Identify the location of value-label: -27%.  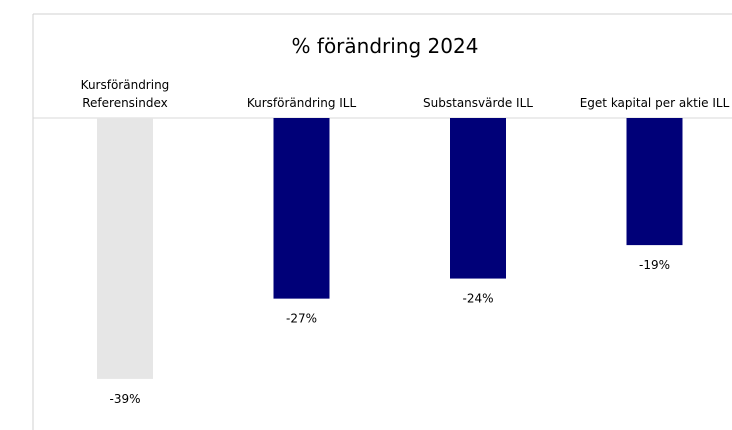
(301, 319).